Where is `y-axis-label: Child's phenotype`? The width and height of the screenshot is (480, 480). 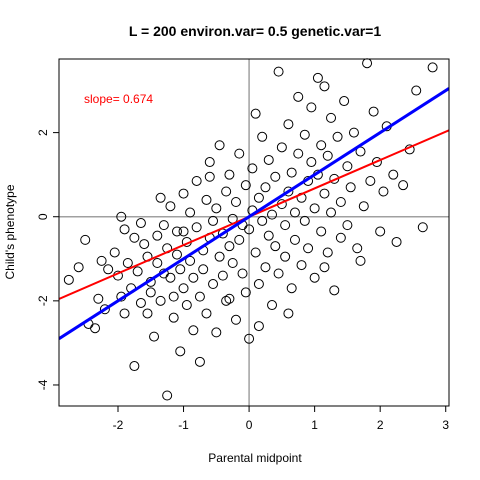 y-axis-label: Child's phenotype is located at coordinates (10, 231).